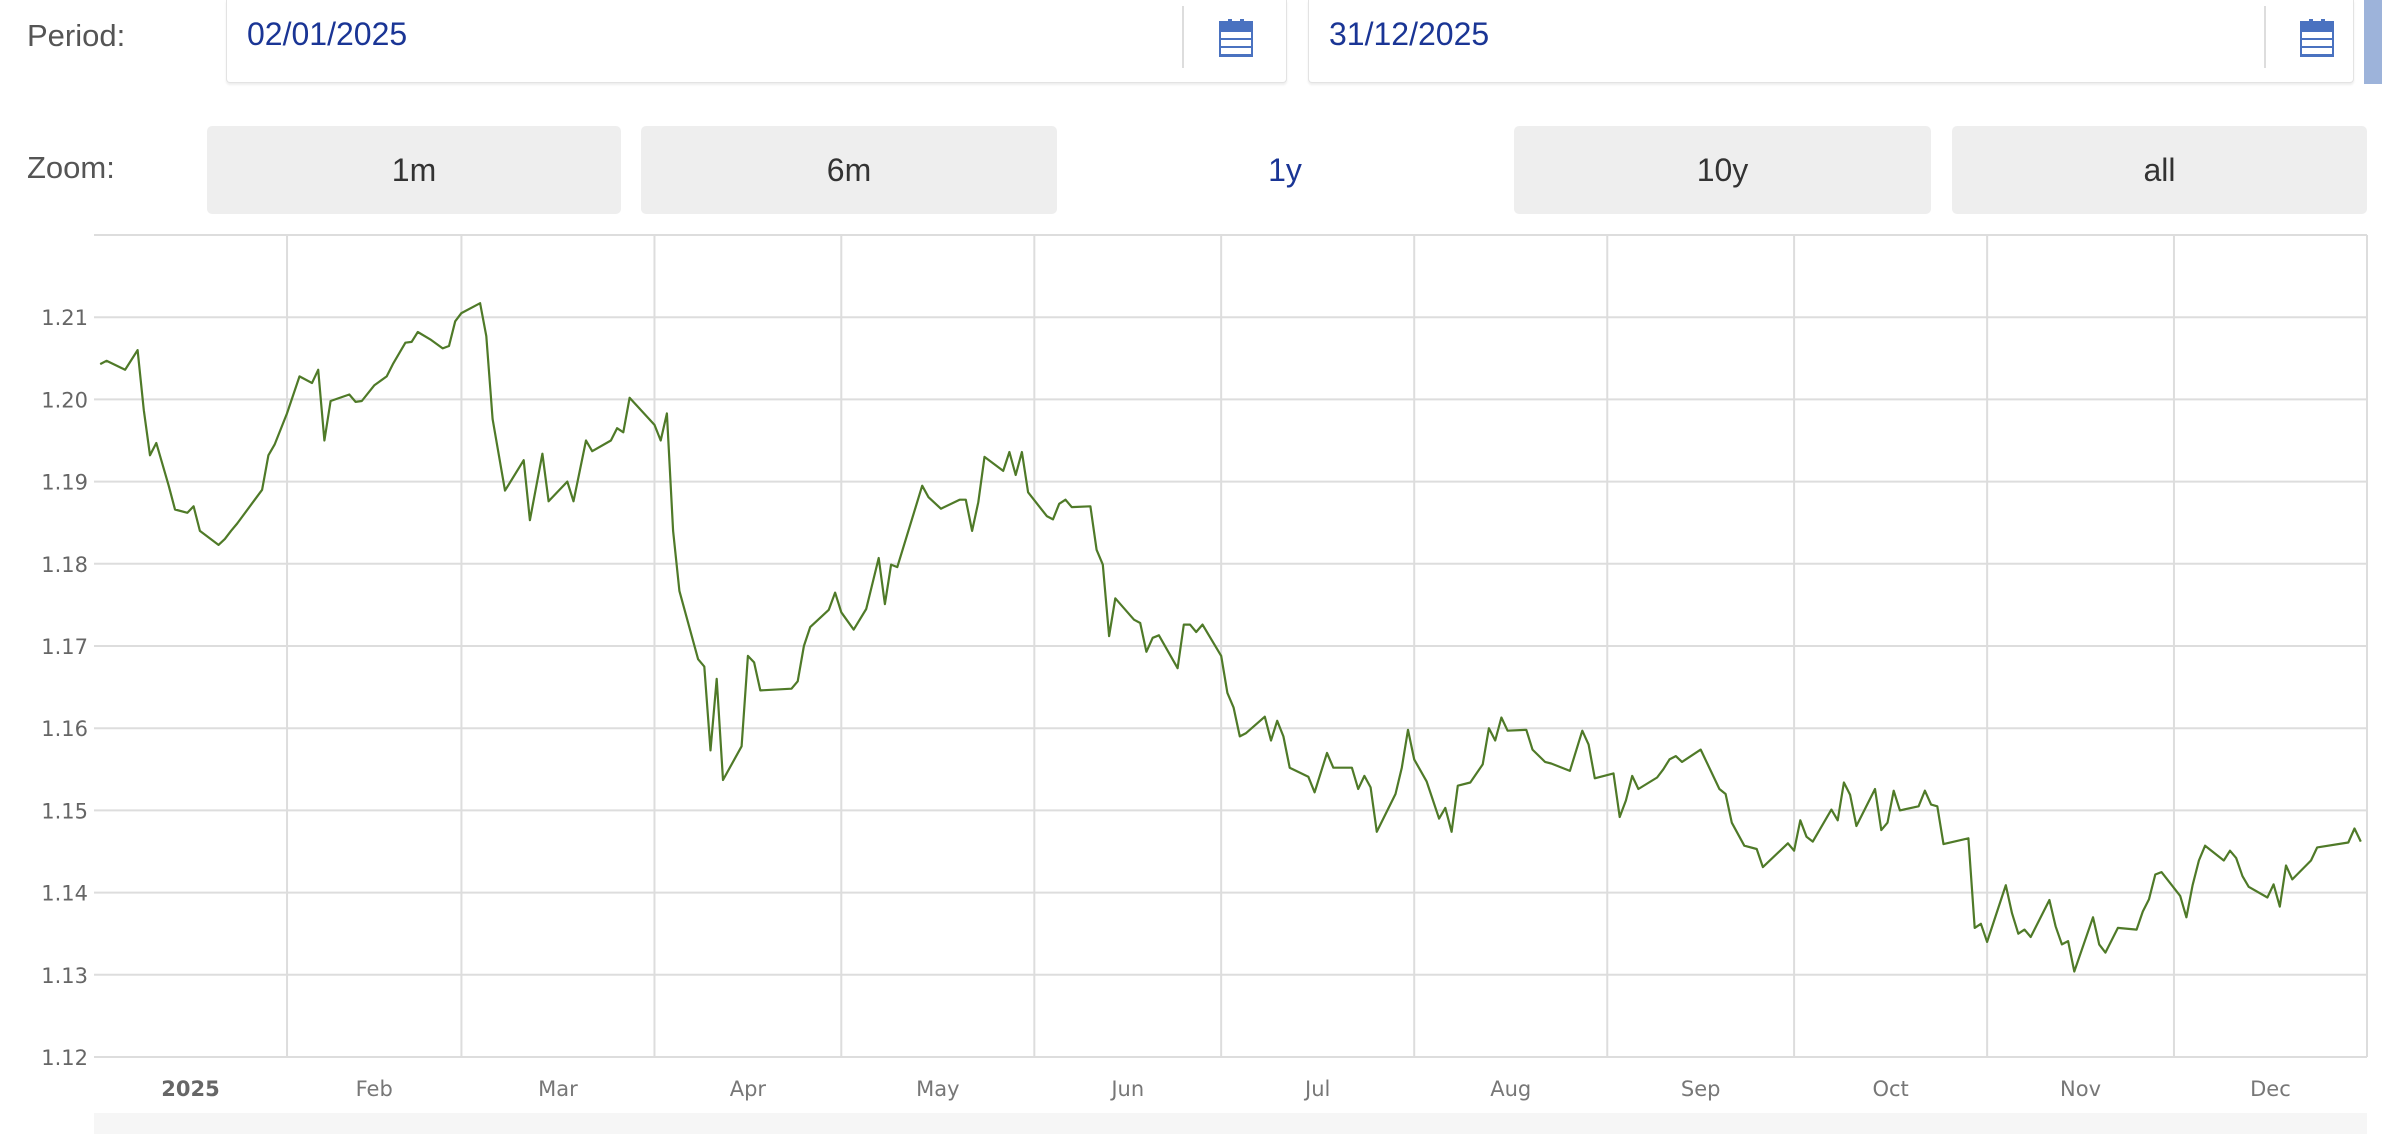 The height and width of the screenshot is (1134, 2382). What do you see at coordinates (937, 1089) in the screenshot?
I see `x-tick-label: May` at bounding box center [937, 1089].